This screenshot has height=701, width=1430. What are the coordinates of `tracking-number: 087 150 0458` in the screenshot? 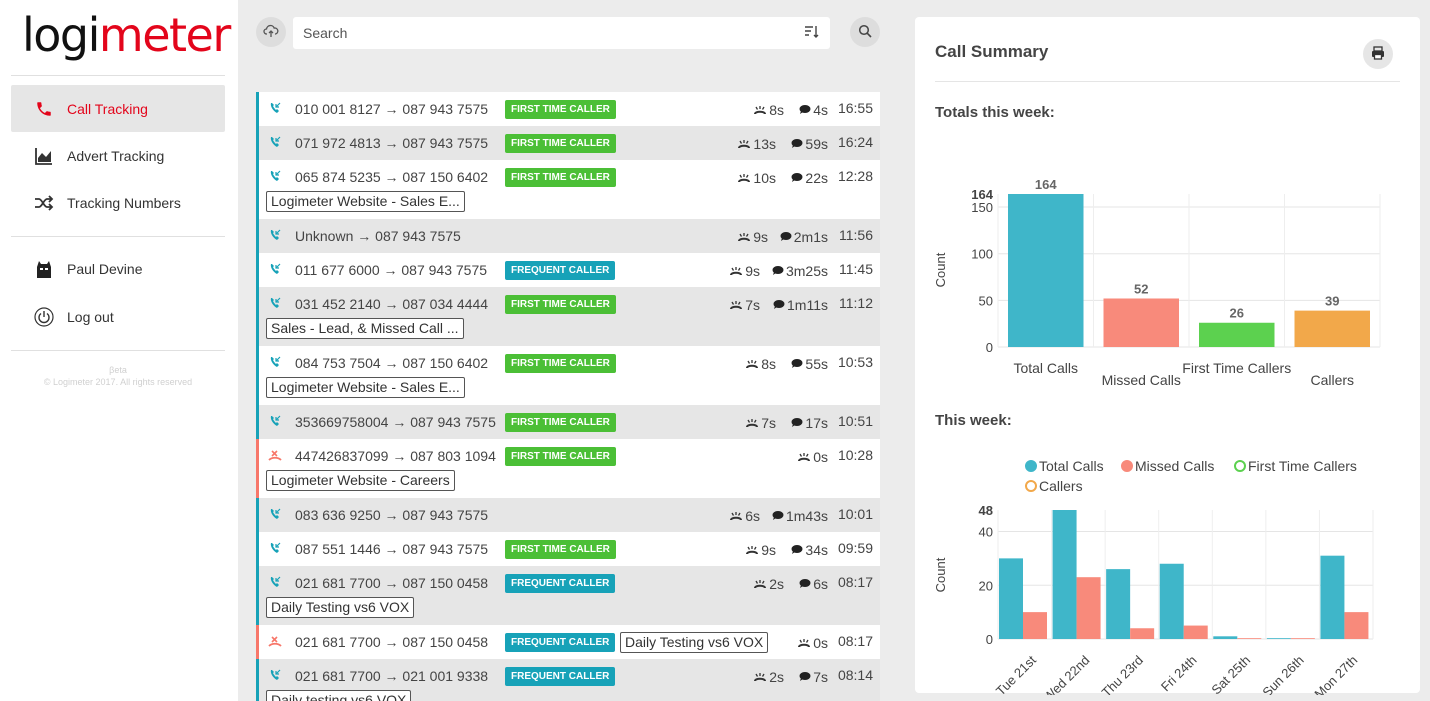 It's located at (445, 642).